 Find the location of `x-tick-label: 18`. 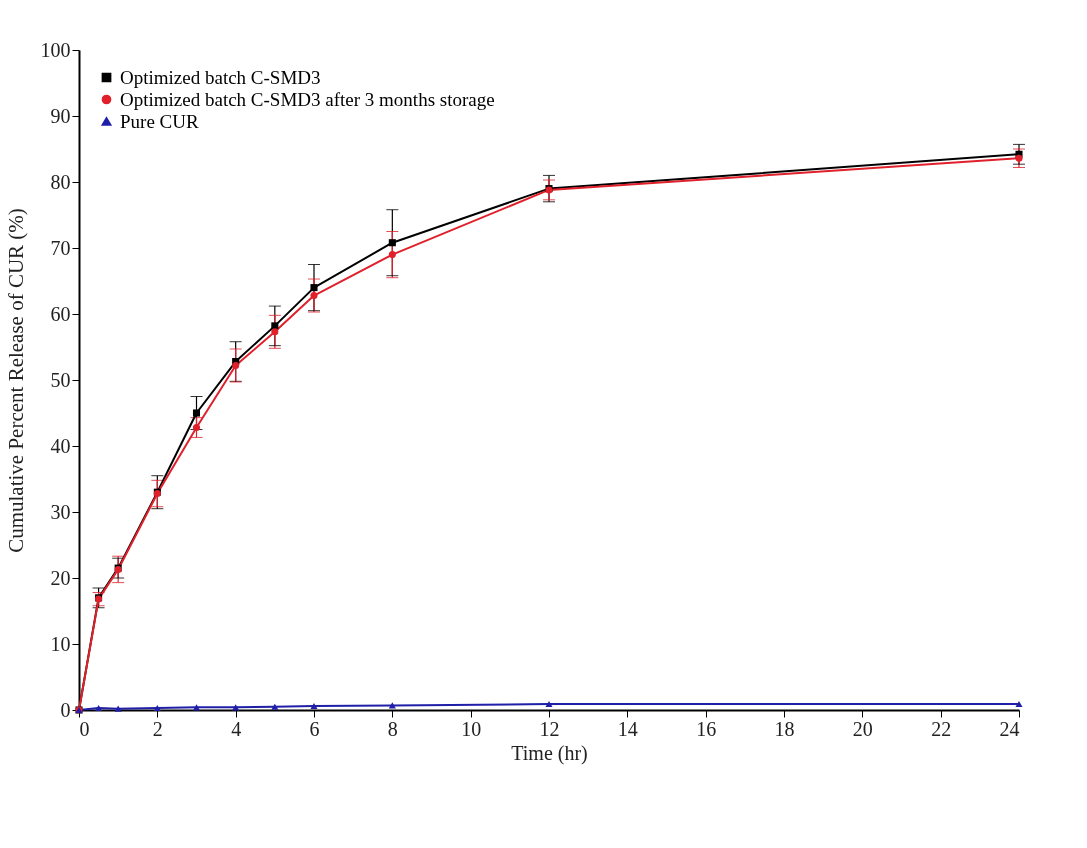

x-tick-label: 18 is located at coordinates (784, 728).